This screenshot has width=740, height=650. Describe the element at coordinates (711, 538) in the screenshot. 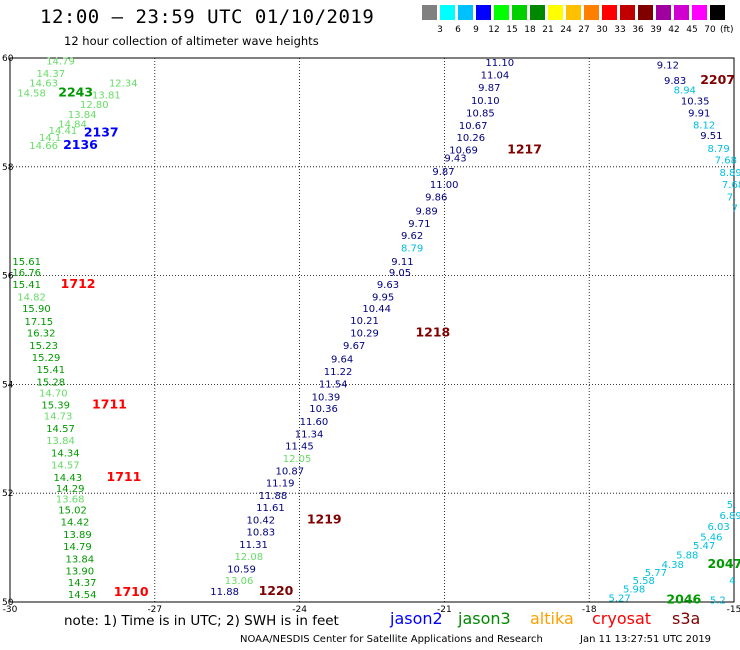

I see `wave-height-label: 5.46` at that location.